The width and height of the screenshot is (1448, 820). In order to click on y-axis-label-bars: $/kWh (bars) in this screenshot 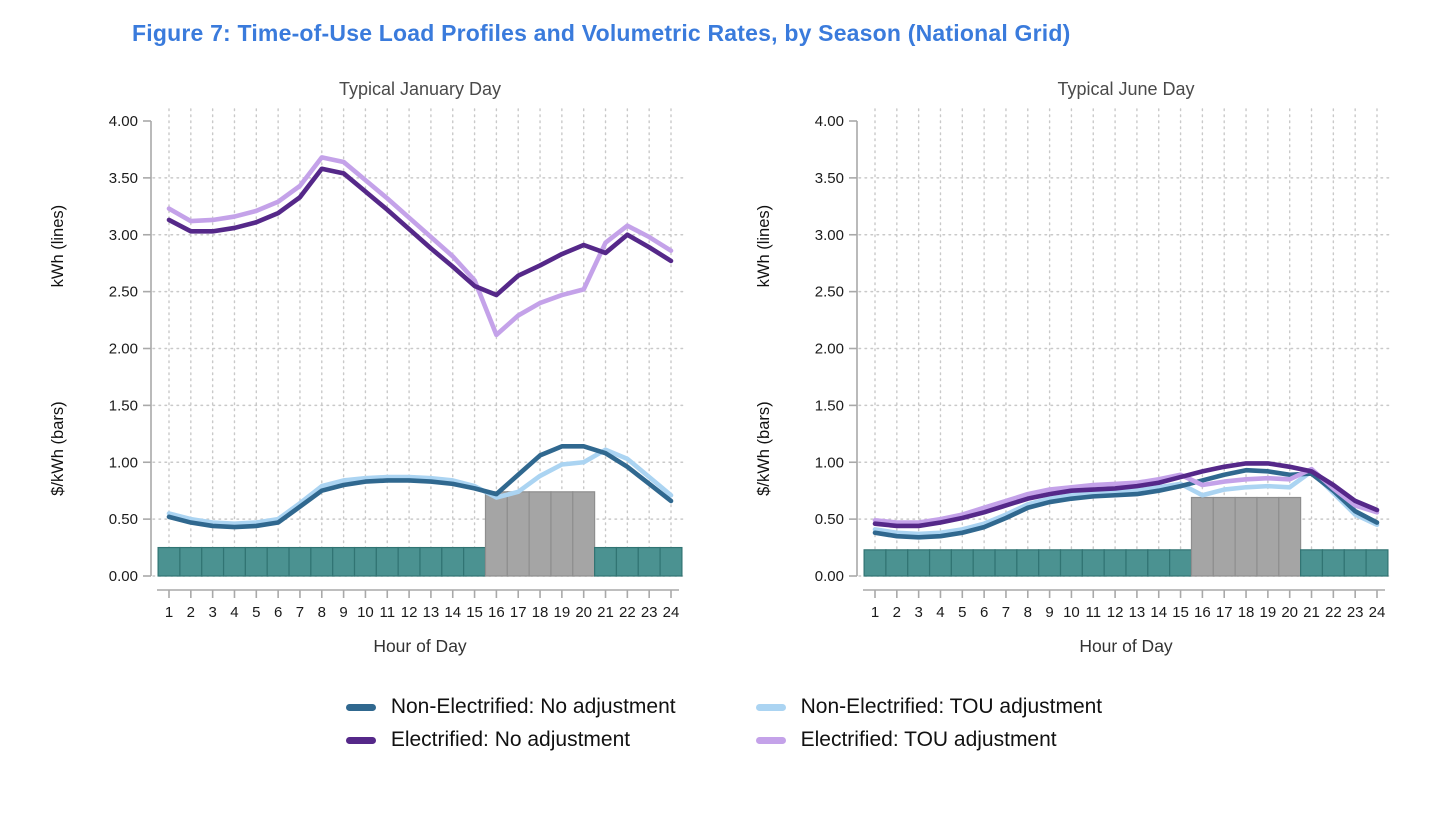, I will do `click(58, 448)`.